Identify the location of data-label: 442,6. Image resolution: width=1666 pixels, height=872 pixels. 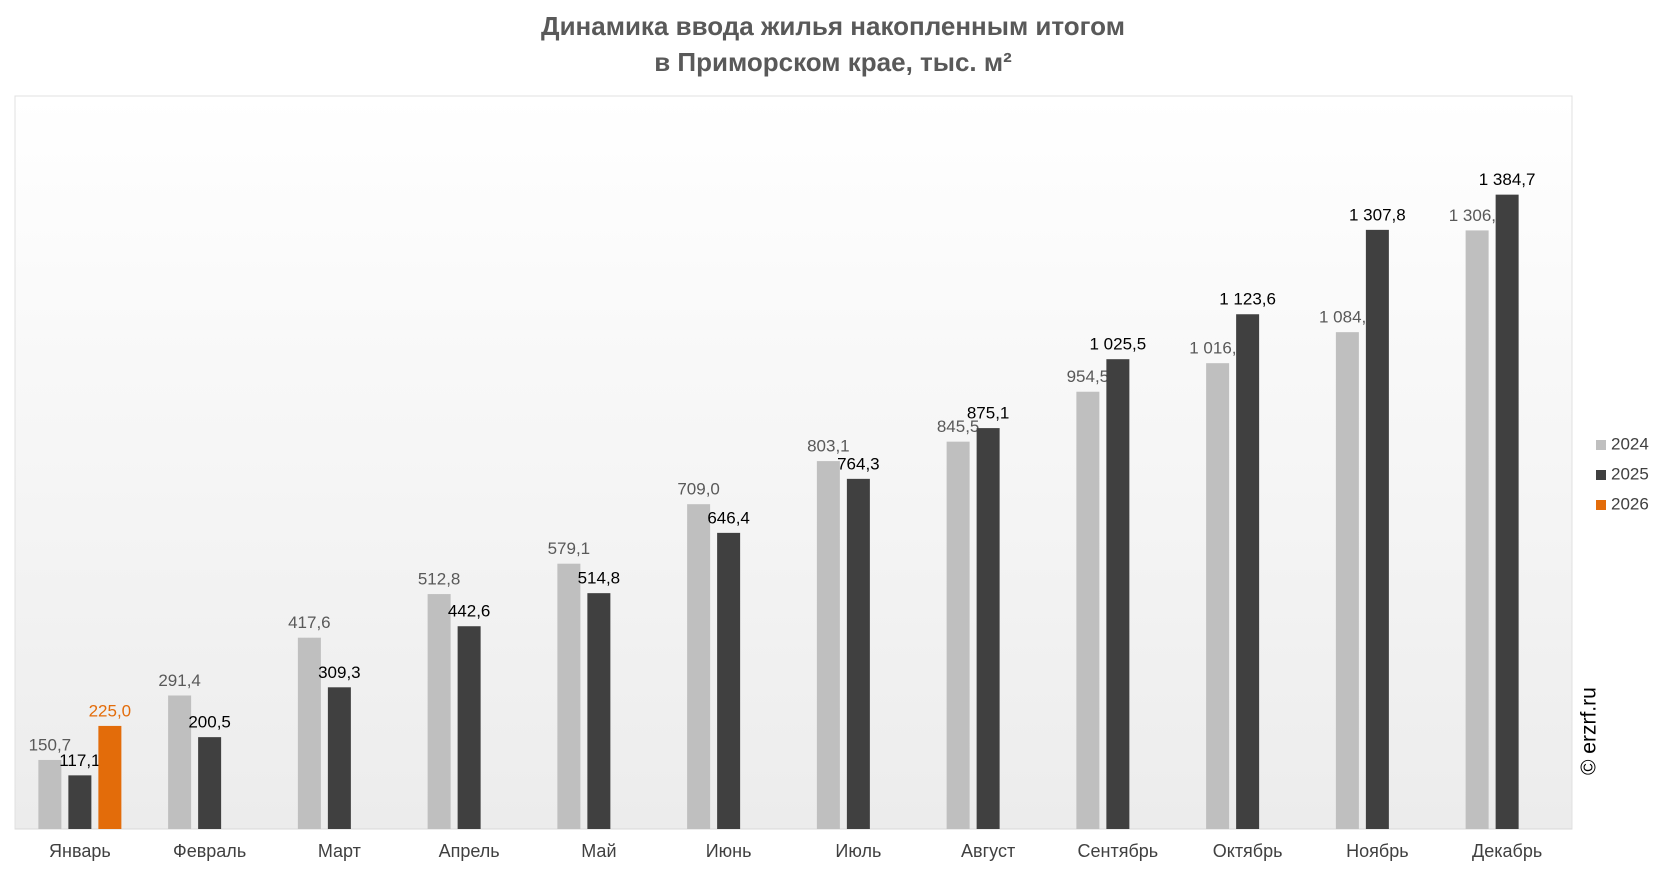
(469, 611).